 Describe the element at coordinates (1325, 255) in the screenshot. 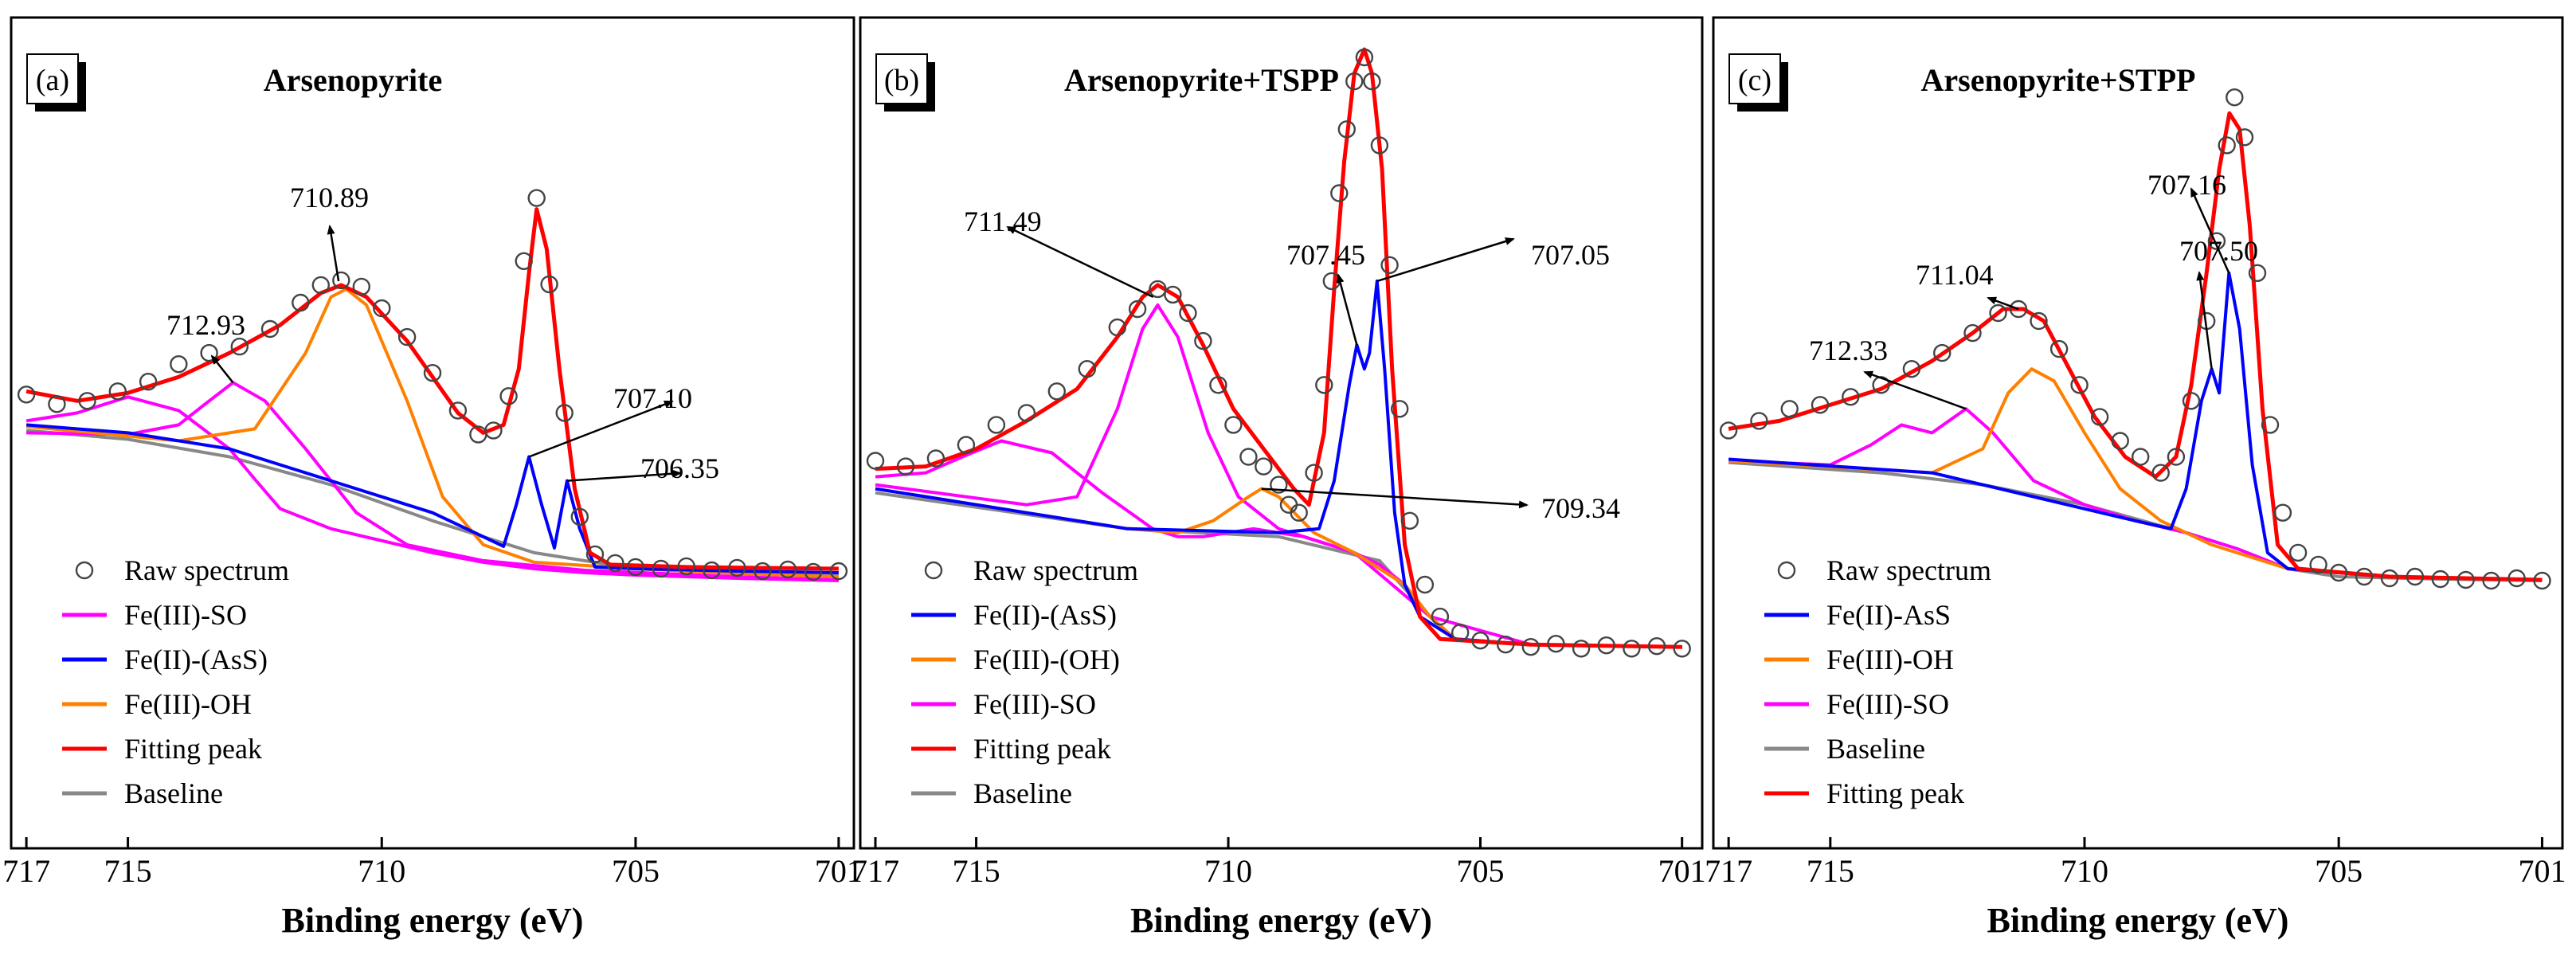

I see `annotation-label: 707.45` at that location.